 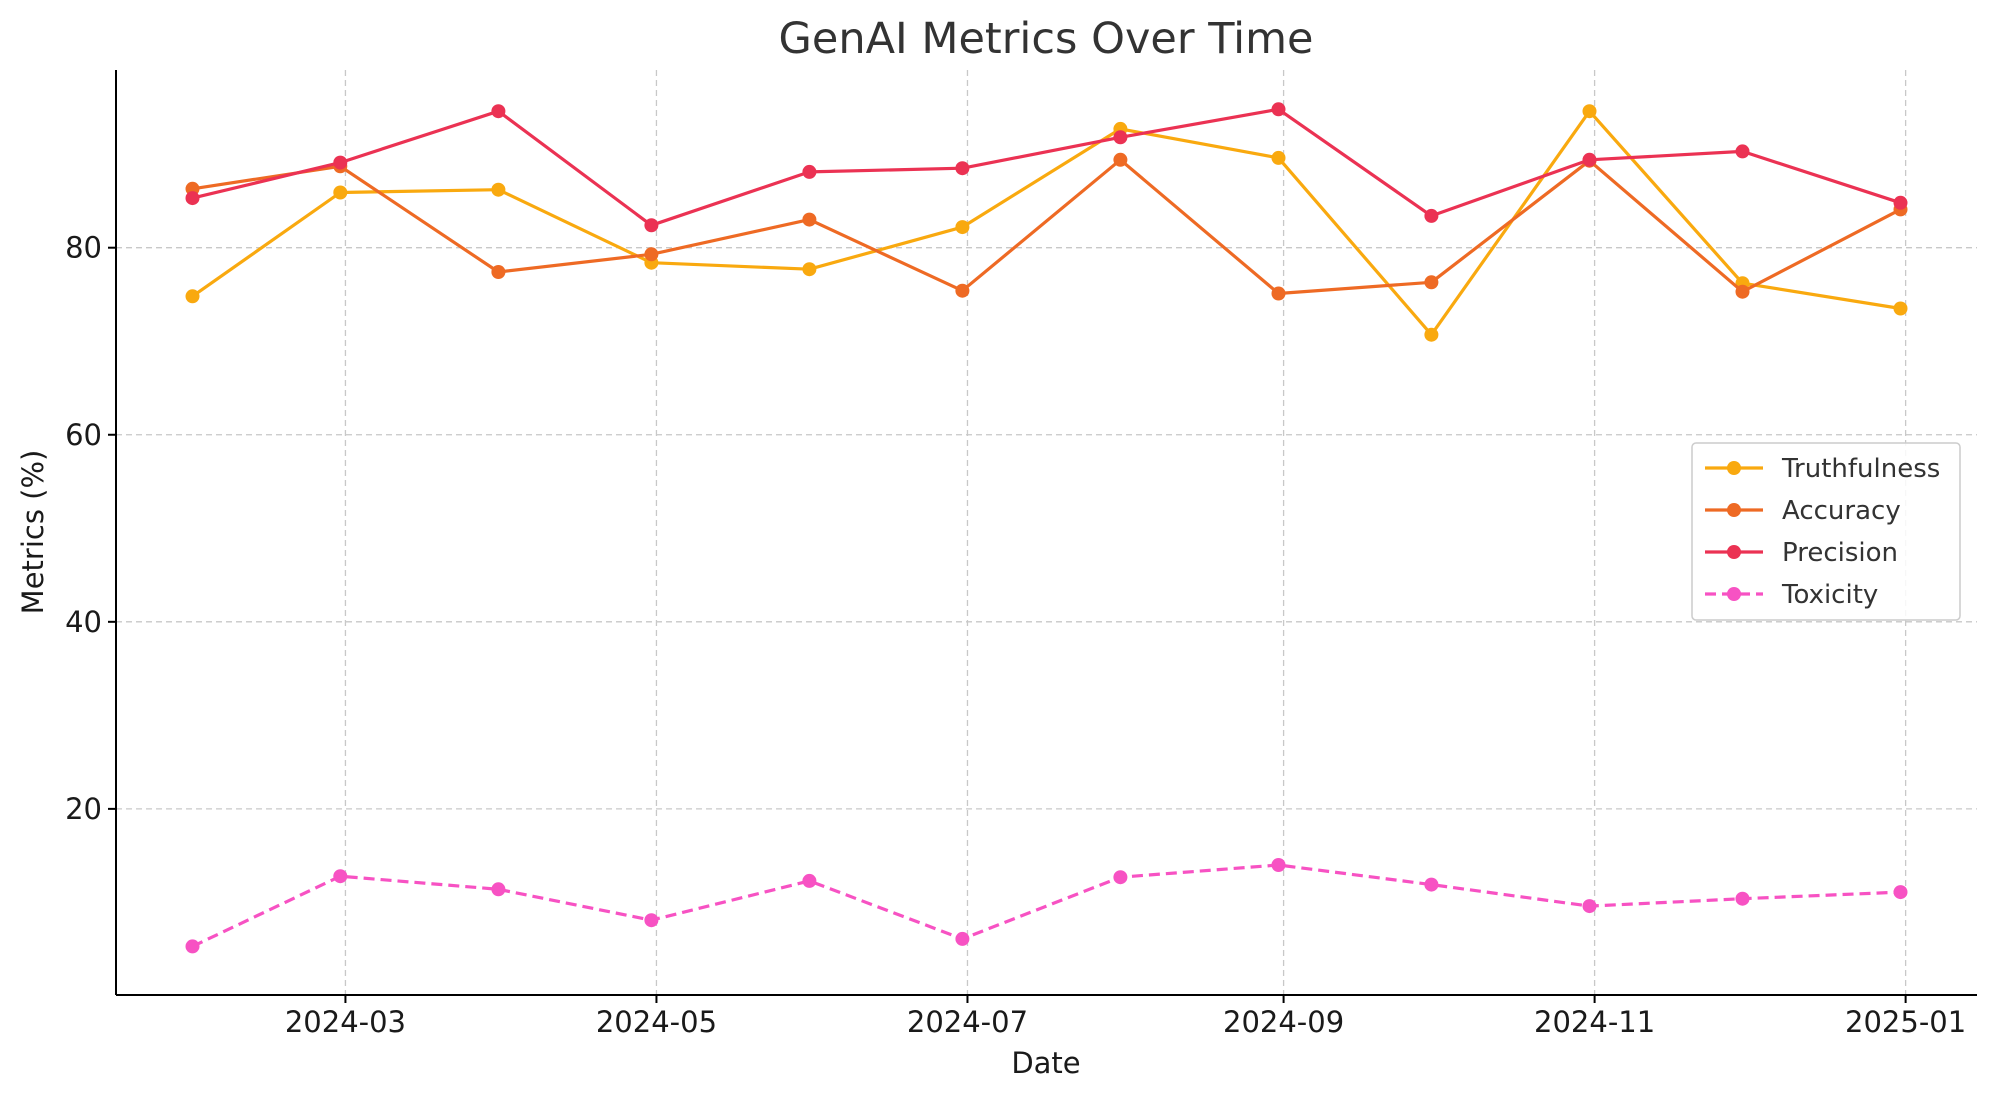 What do you see at coordinates (83, 809) in the screenshot?
I see `y-tick-label: 20` at bounding box center [83, 809].